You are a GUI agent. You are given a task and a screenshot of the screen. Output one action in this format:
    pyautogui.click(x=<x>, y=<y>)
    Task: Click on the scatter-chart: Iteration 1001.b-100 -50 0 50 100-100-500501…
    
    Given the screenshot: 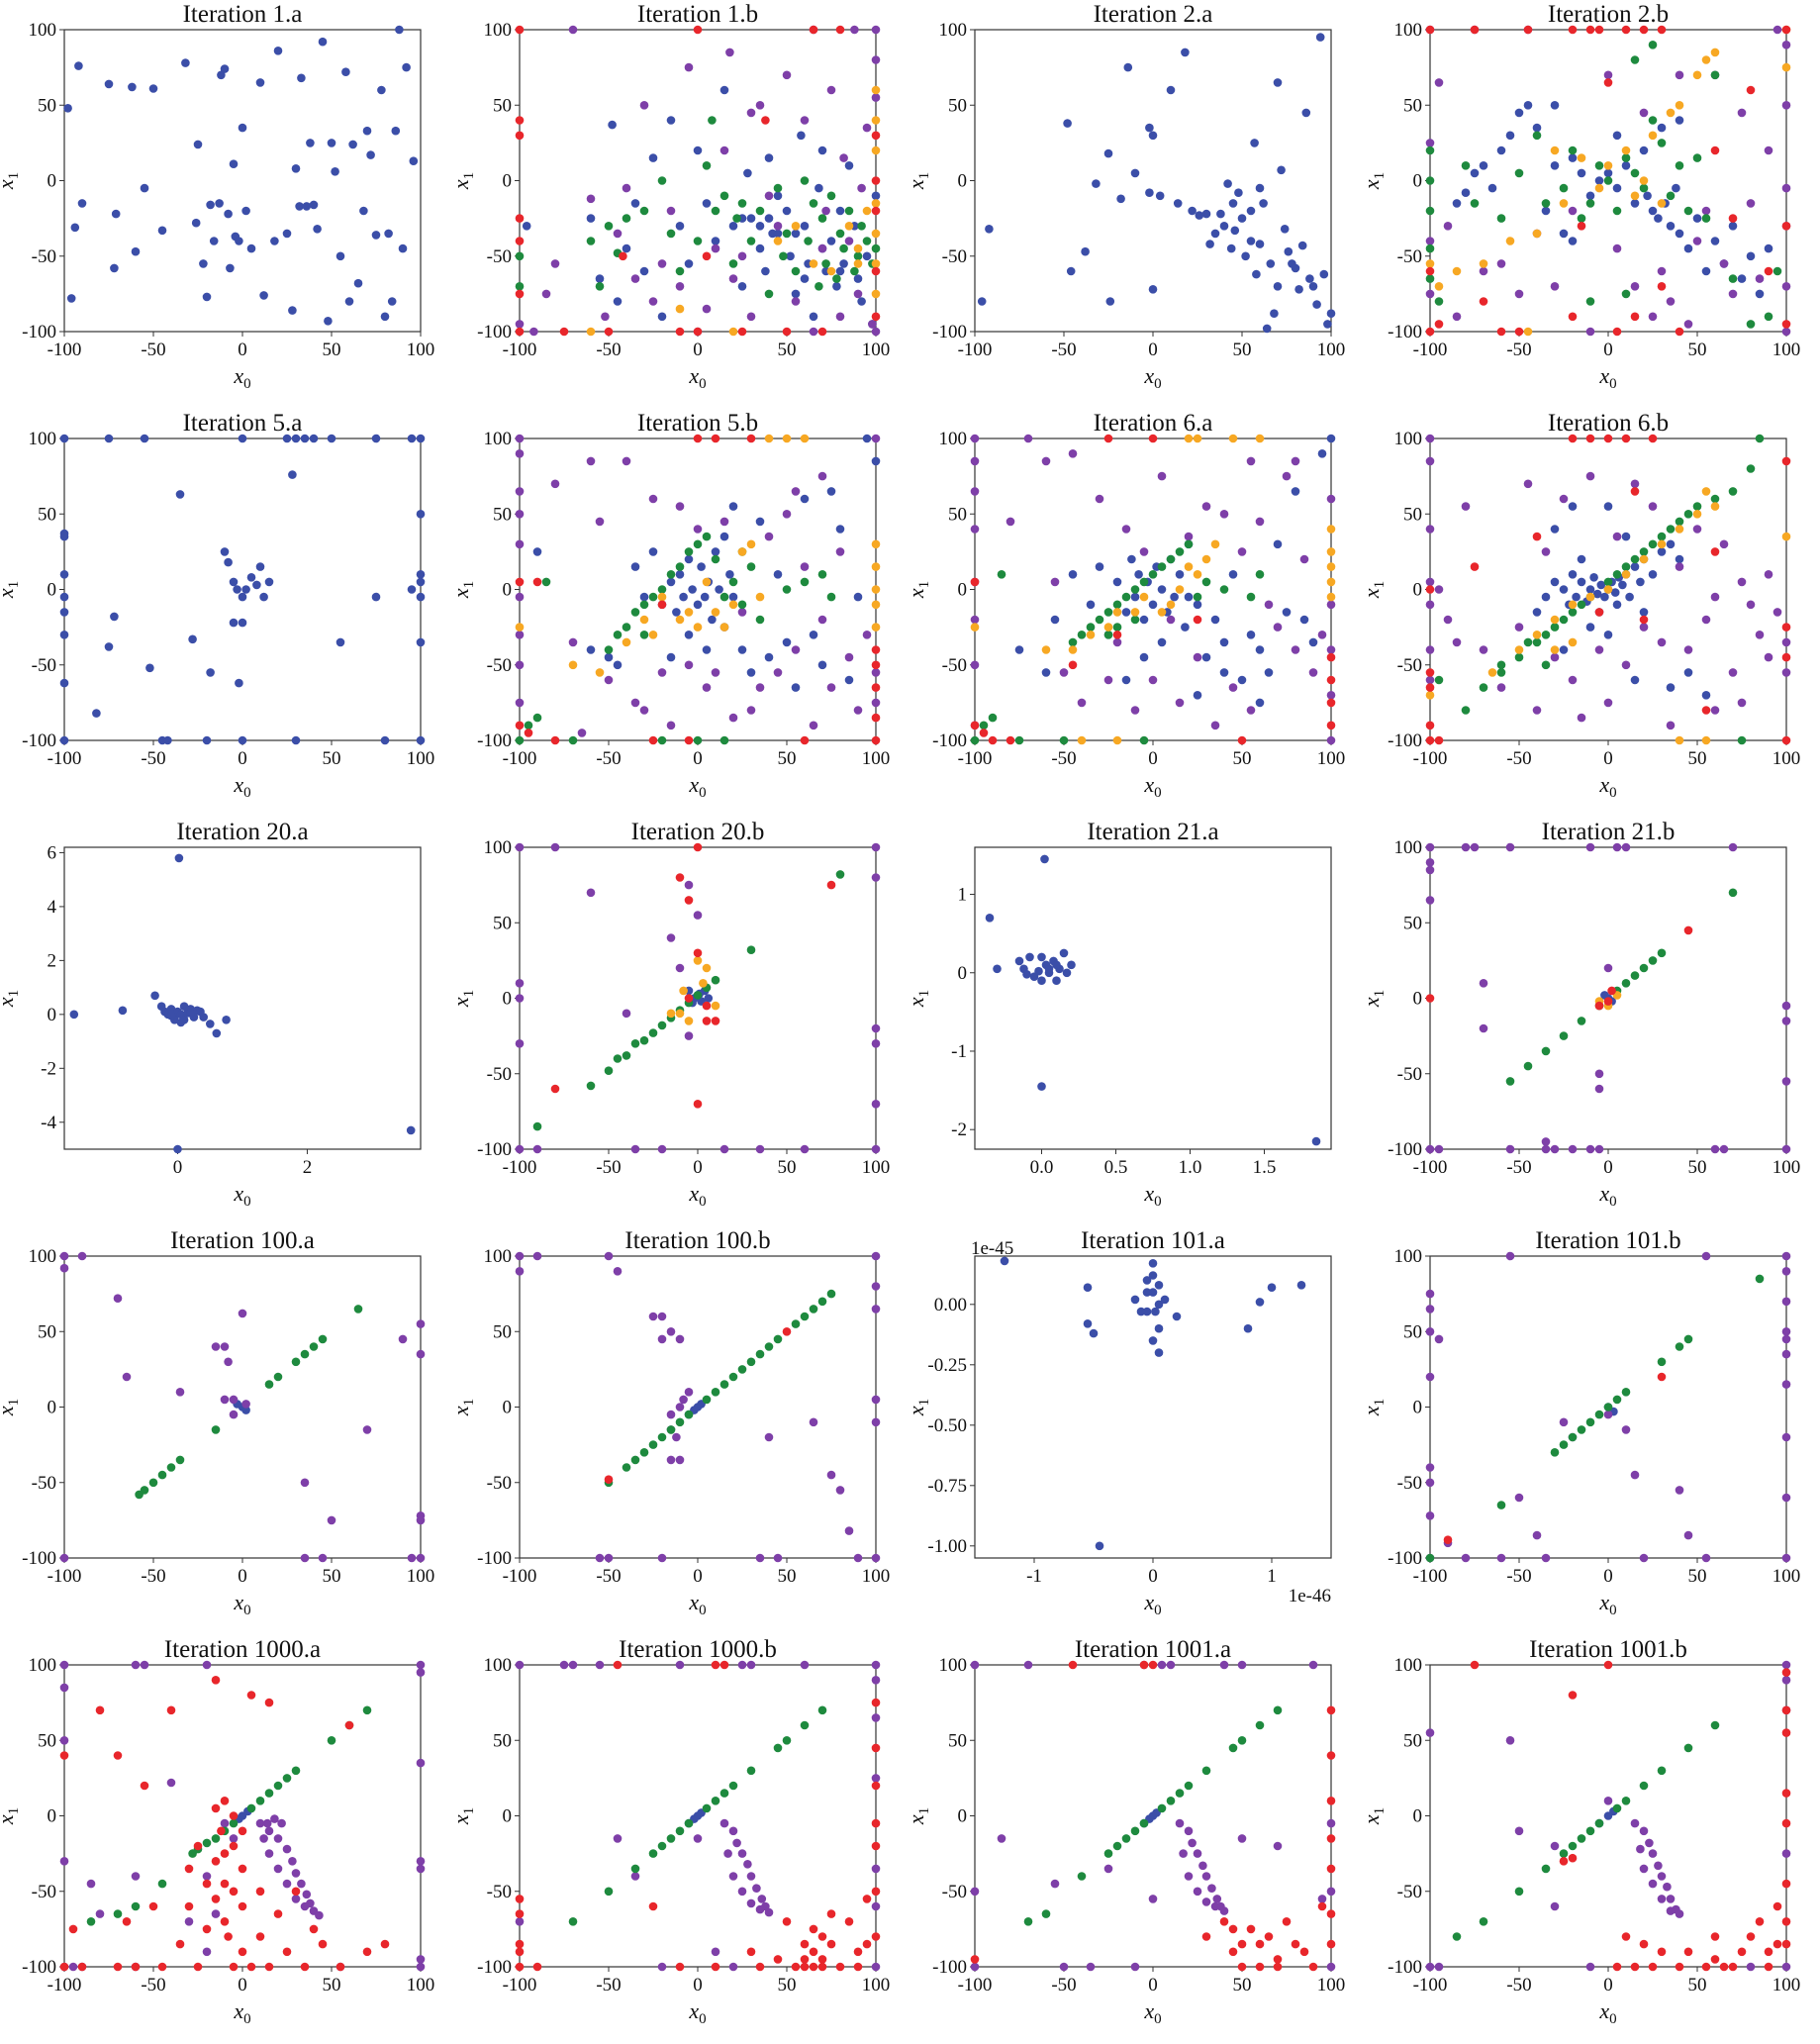 What is the action you would take?
    pyautogui.click(x=1579, y=1831)
    